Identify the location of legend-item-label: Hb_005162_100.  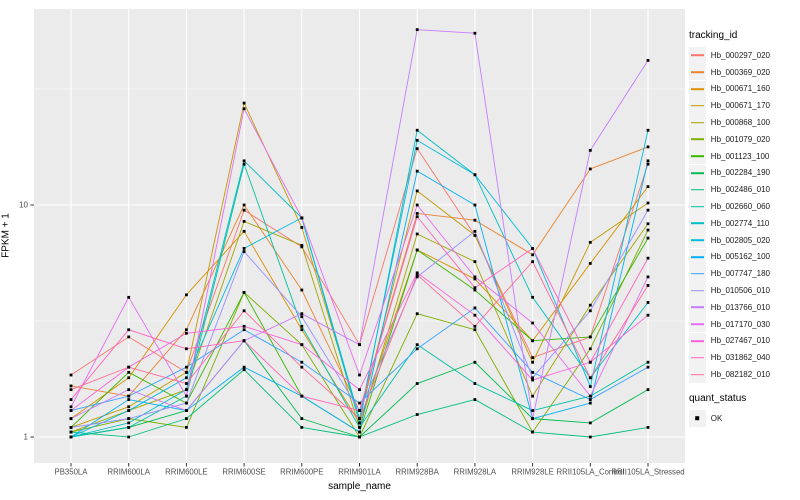
(740, 257).